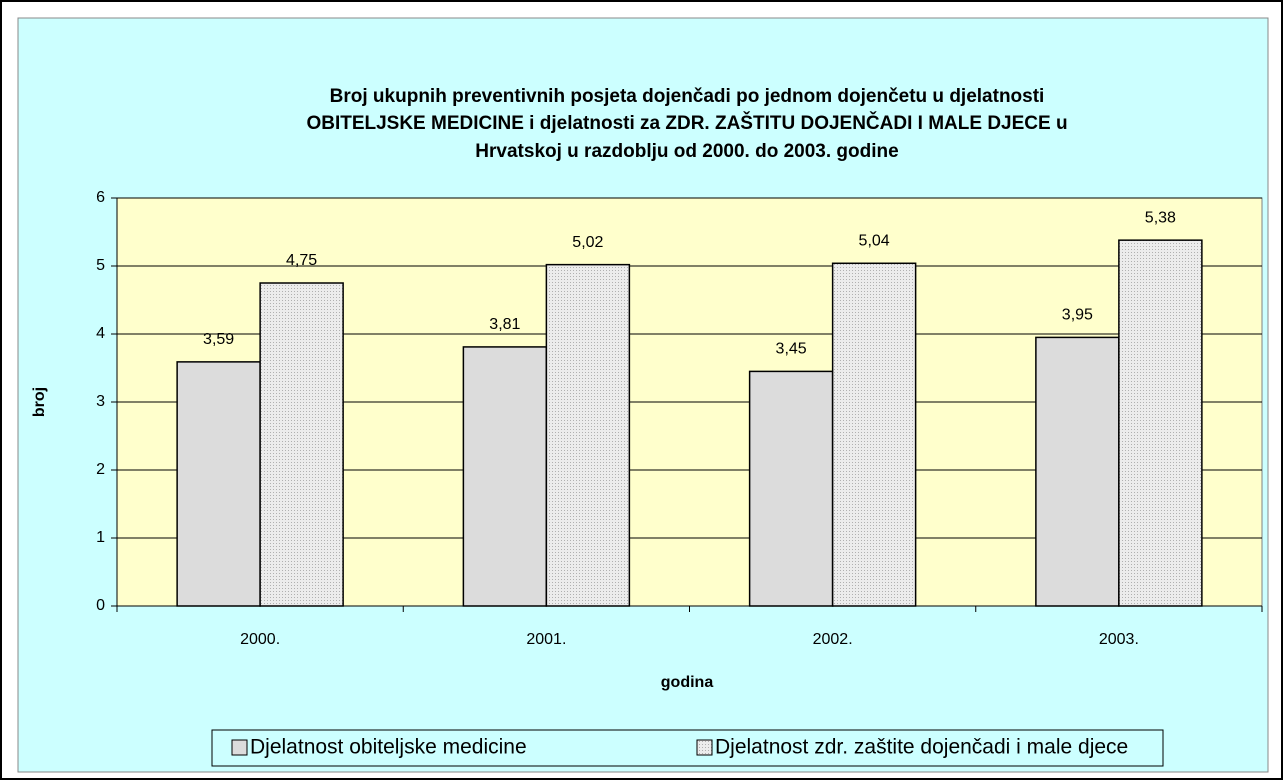  What do you see at coordinates (504, 324) in the screenshot?
I see `data-label: 3,81` at bounding box center [504, 324].